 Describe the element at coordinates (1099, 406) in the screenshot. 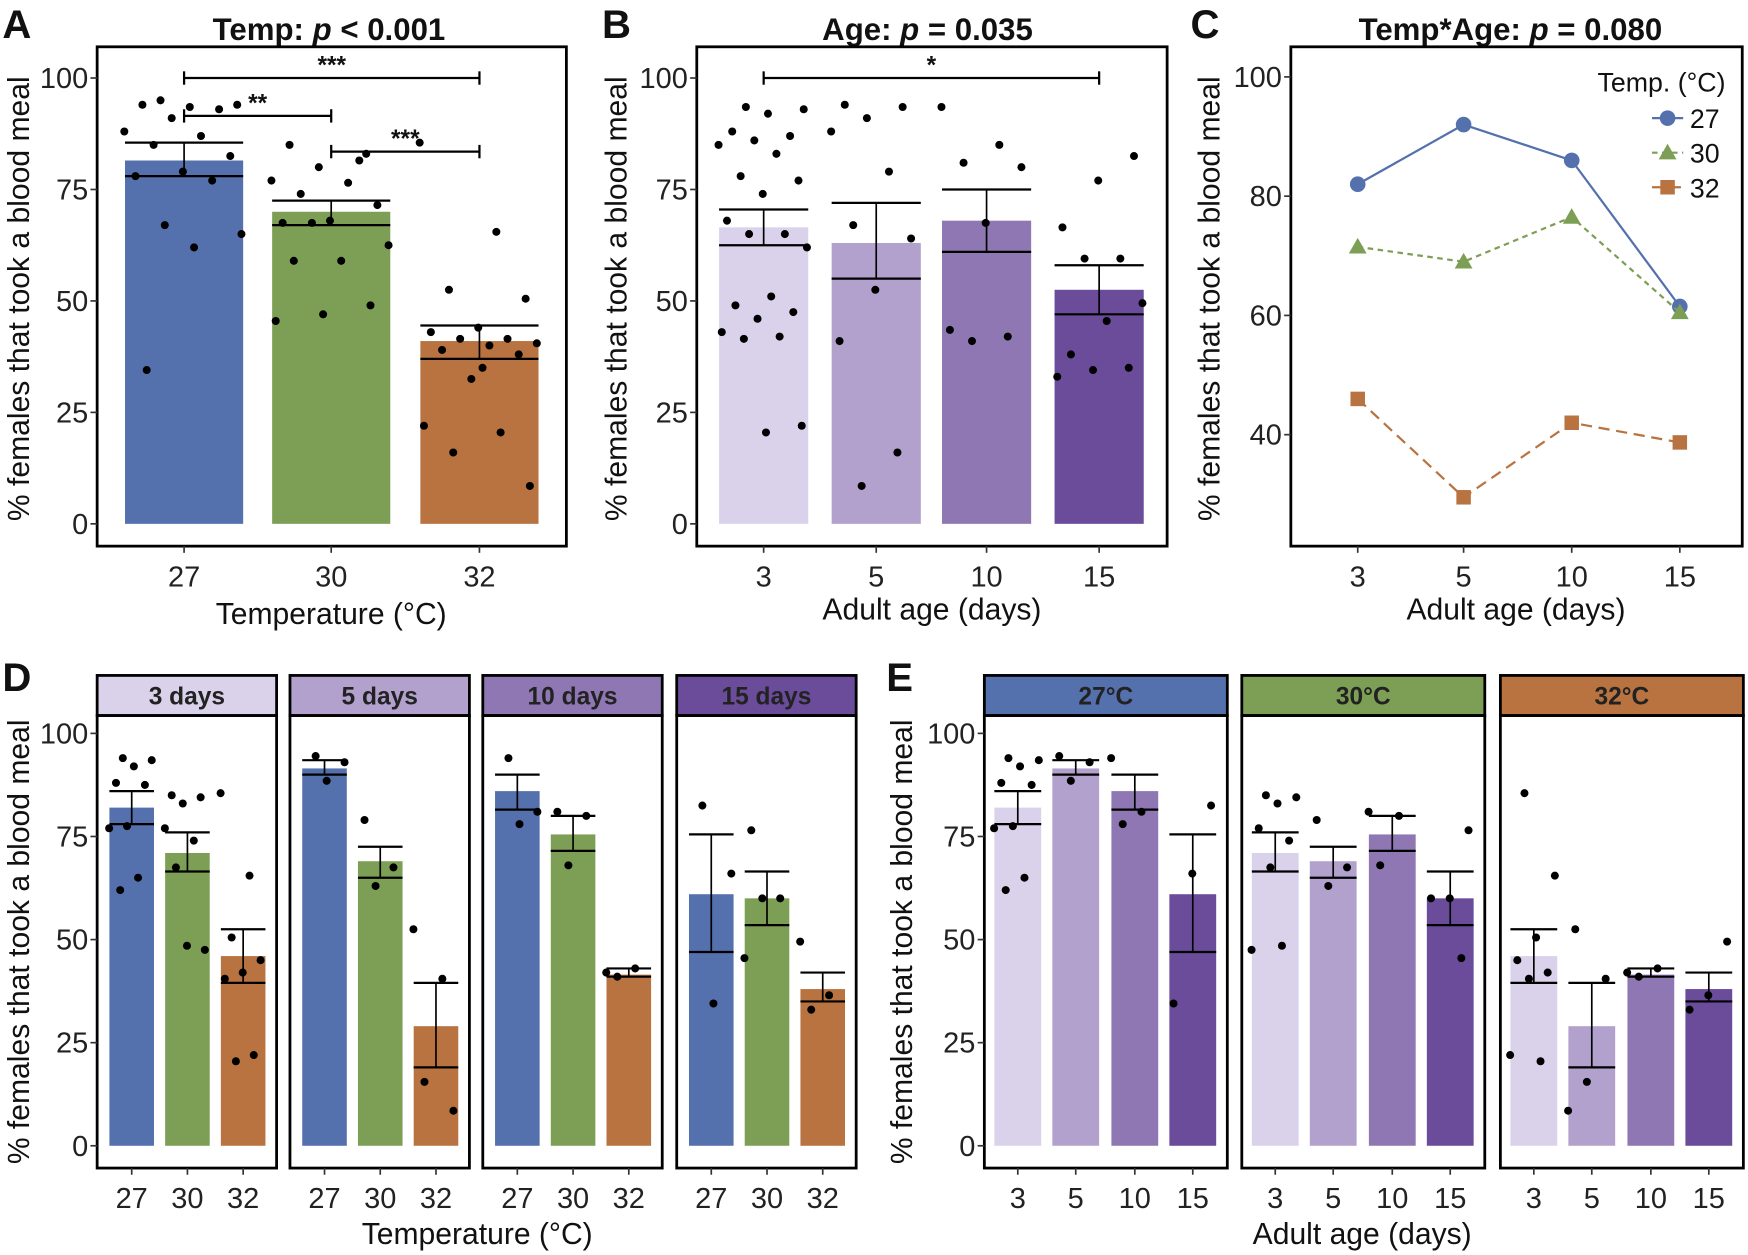

I see `panel-b-bar` at that location.